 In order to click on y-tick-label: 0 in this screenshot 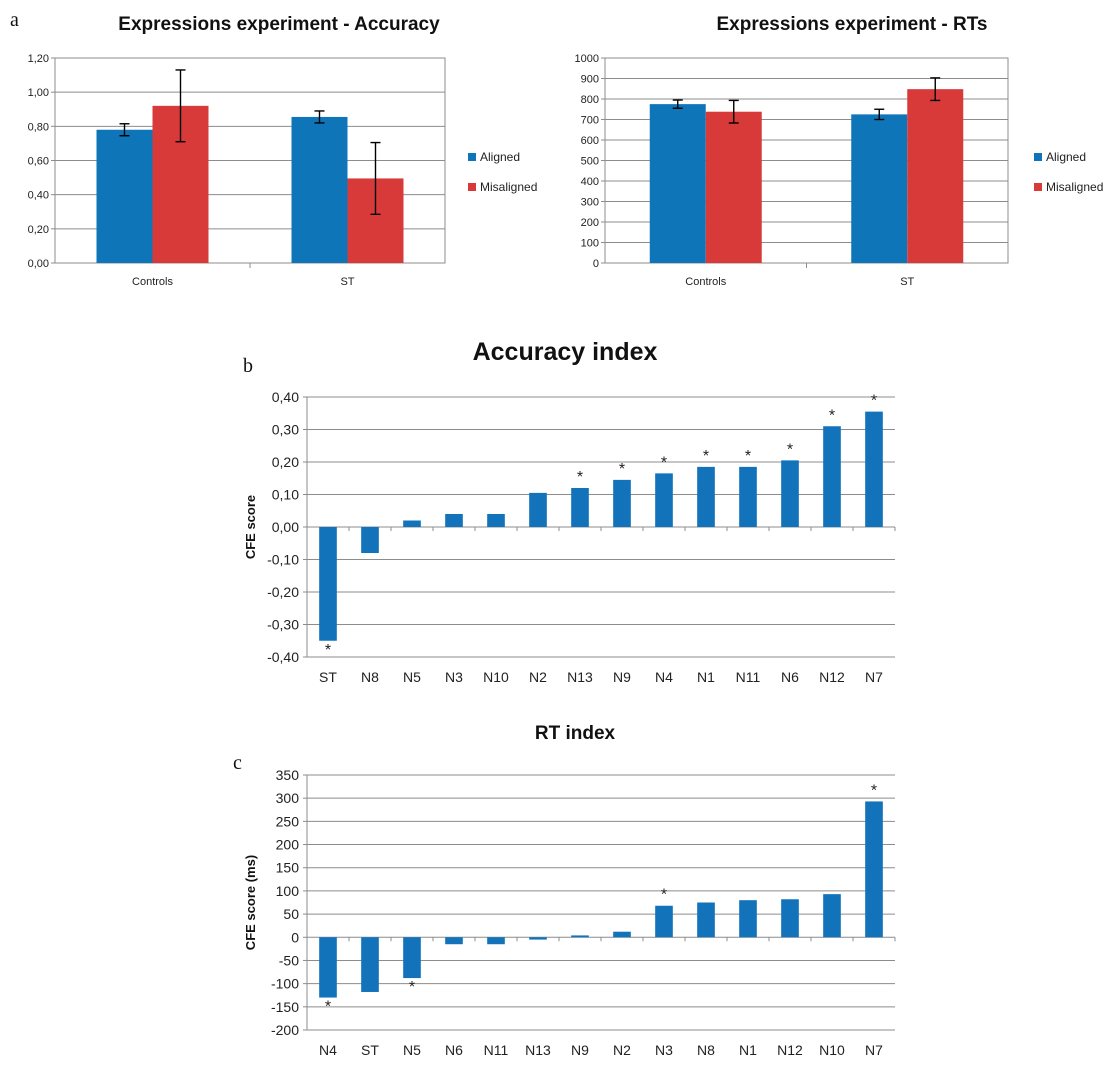, I will do `click(596, 264)`.